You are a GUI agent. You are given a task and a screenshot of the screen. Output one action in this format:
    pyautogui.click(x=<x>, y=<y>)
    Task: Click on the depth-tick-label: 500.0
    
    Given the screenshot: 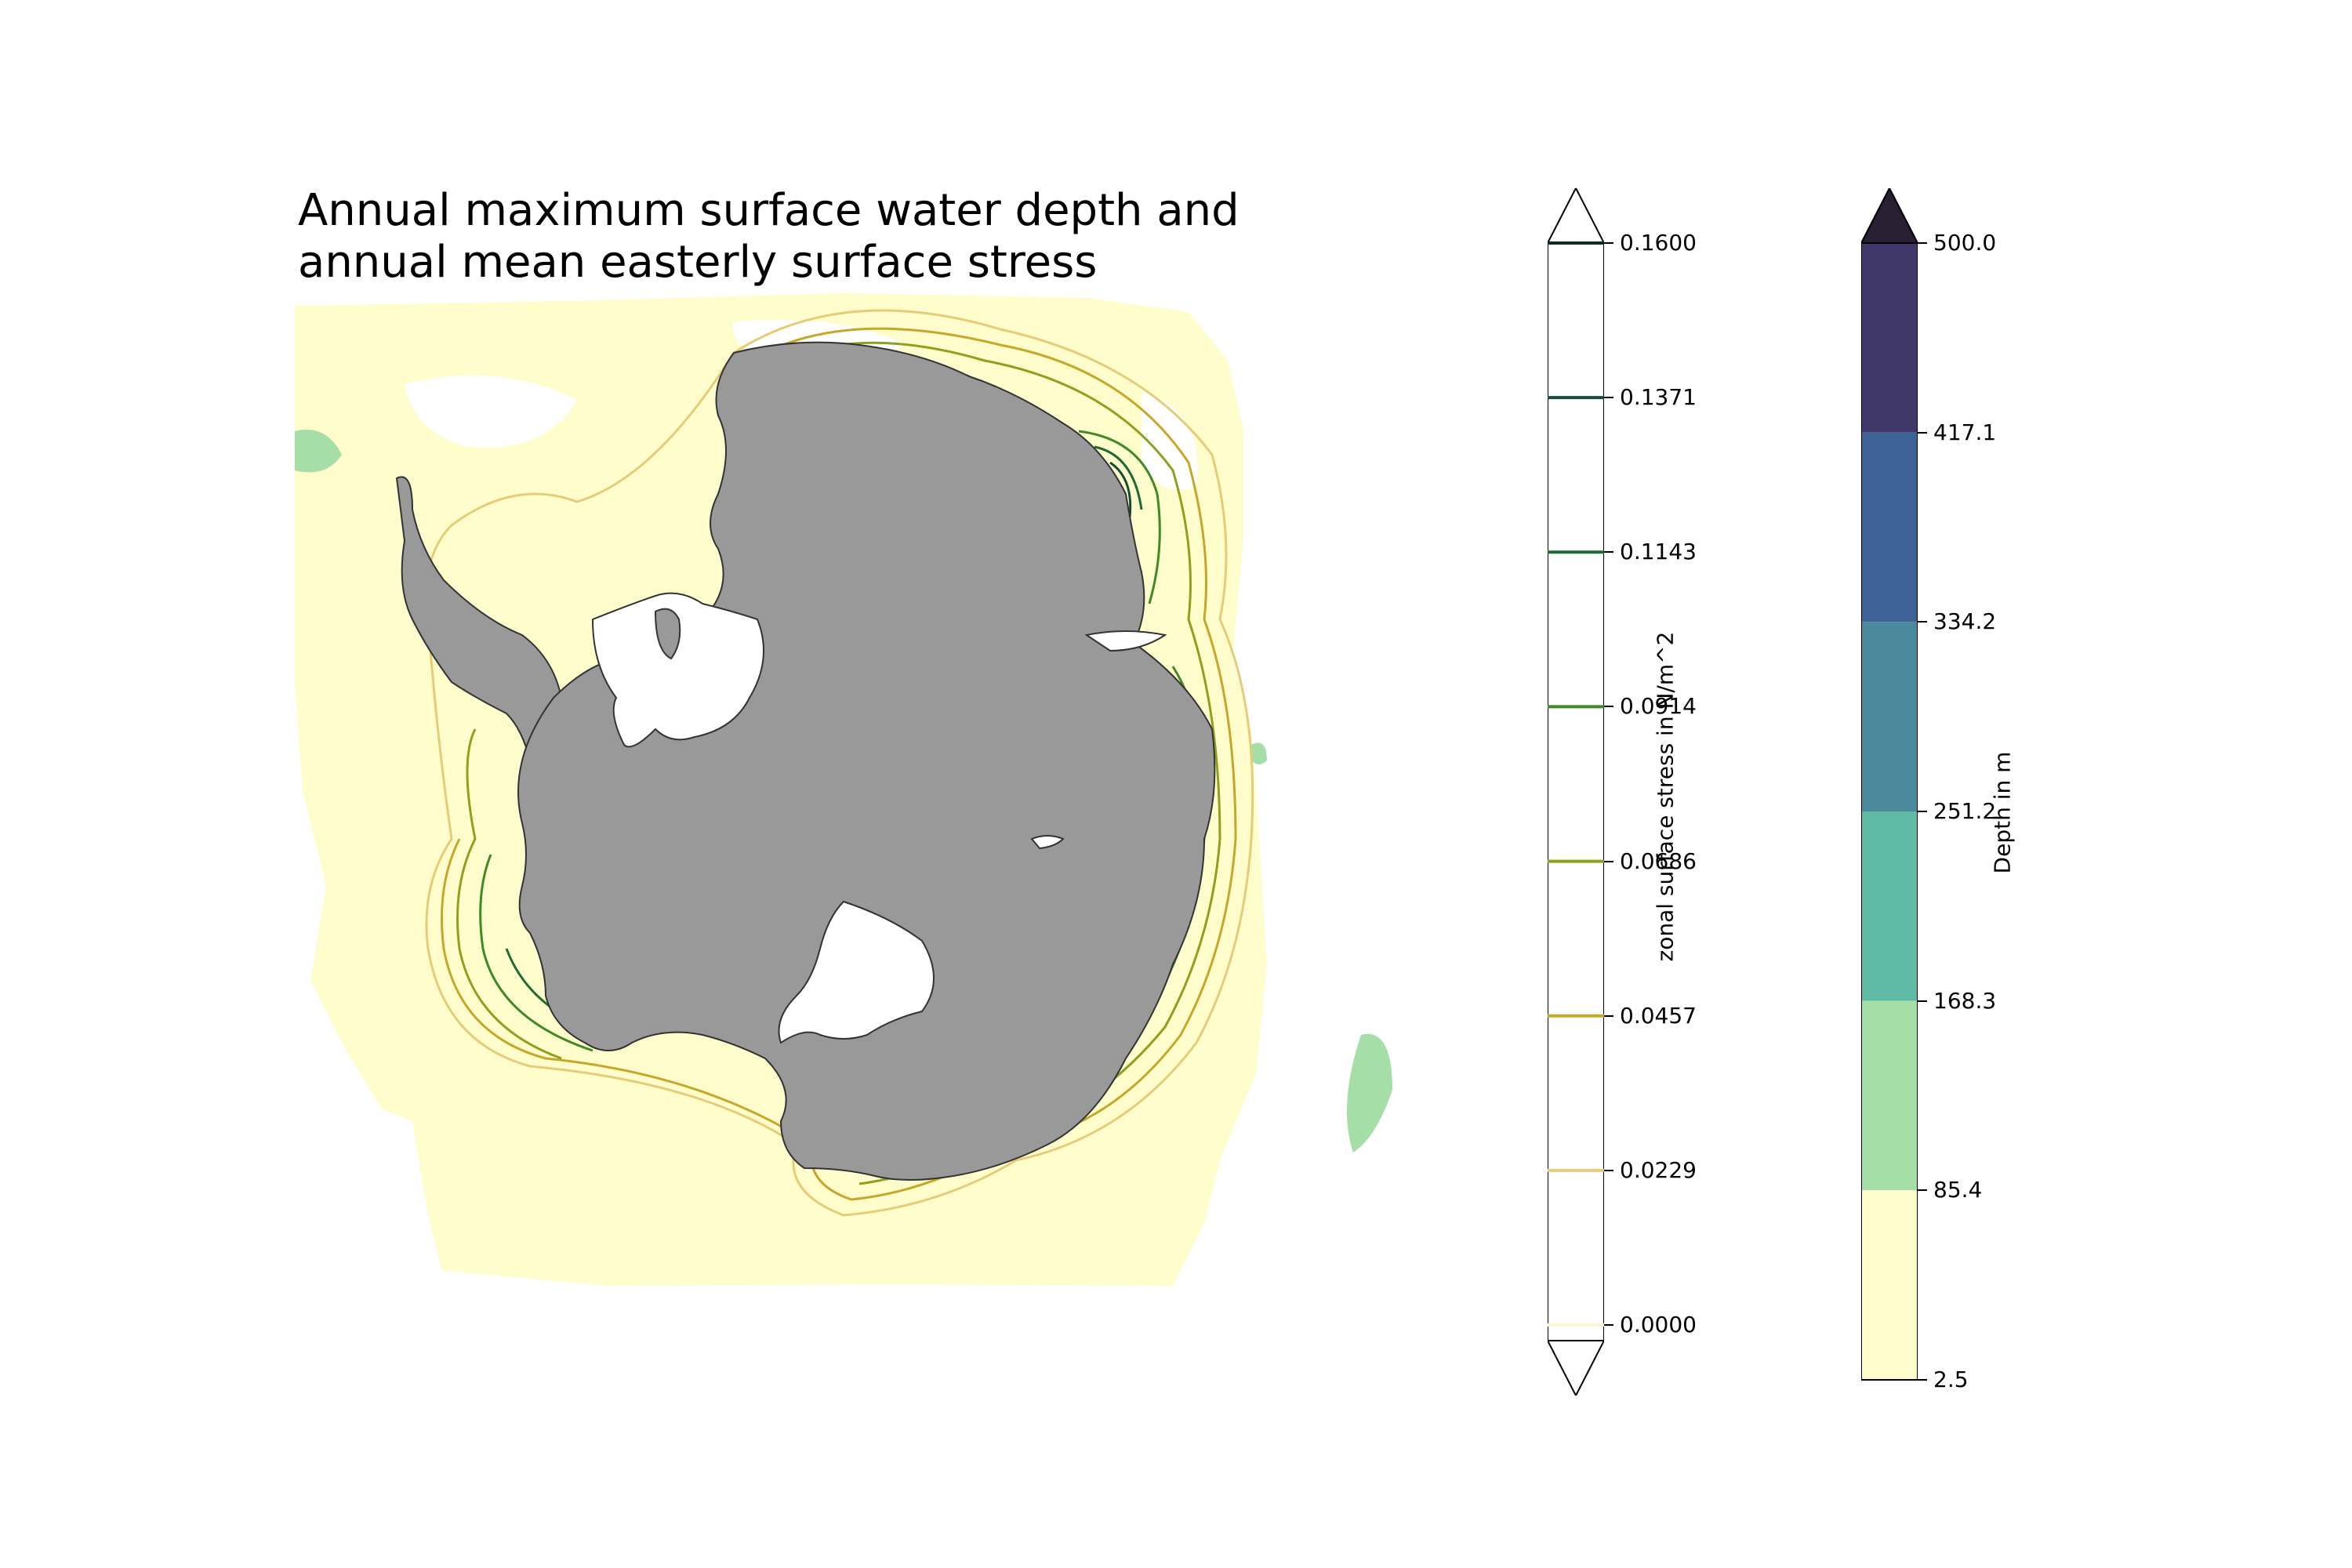 What is the action you would take?
    pyautogui.click(x=1965, y=243)
    